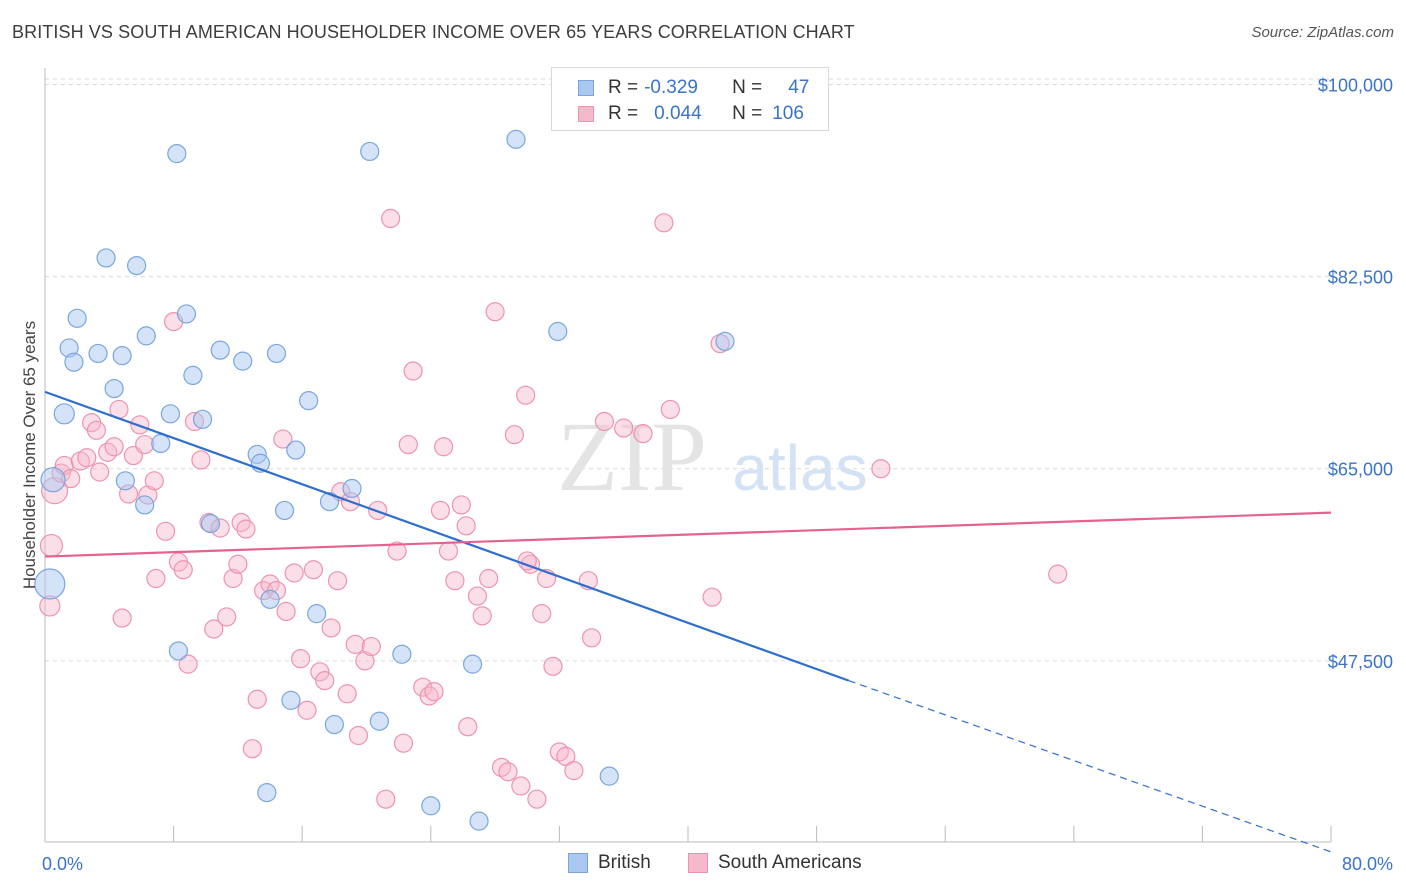  Describe the element at coordinates (775, 863) in the screenshot. I see `bottom-legend-south-americans: South Americans` at that location.